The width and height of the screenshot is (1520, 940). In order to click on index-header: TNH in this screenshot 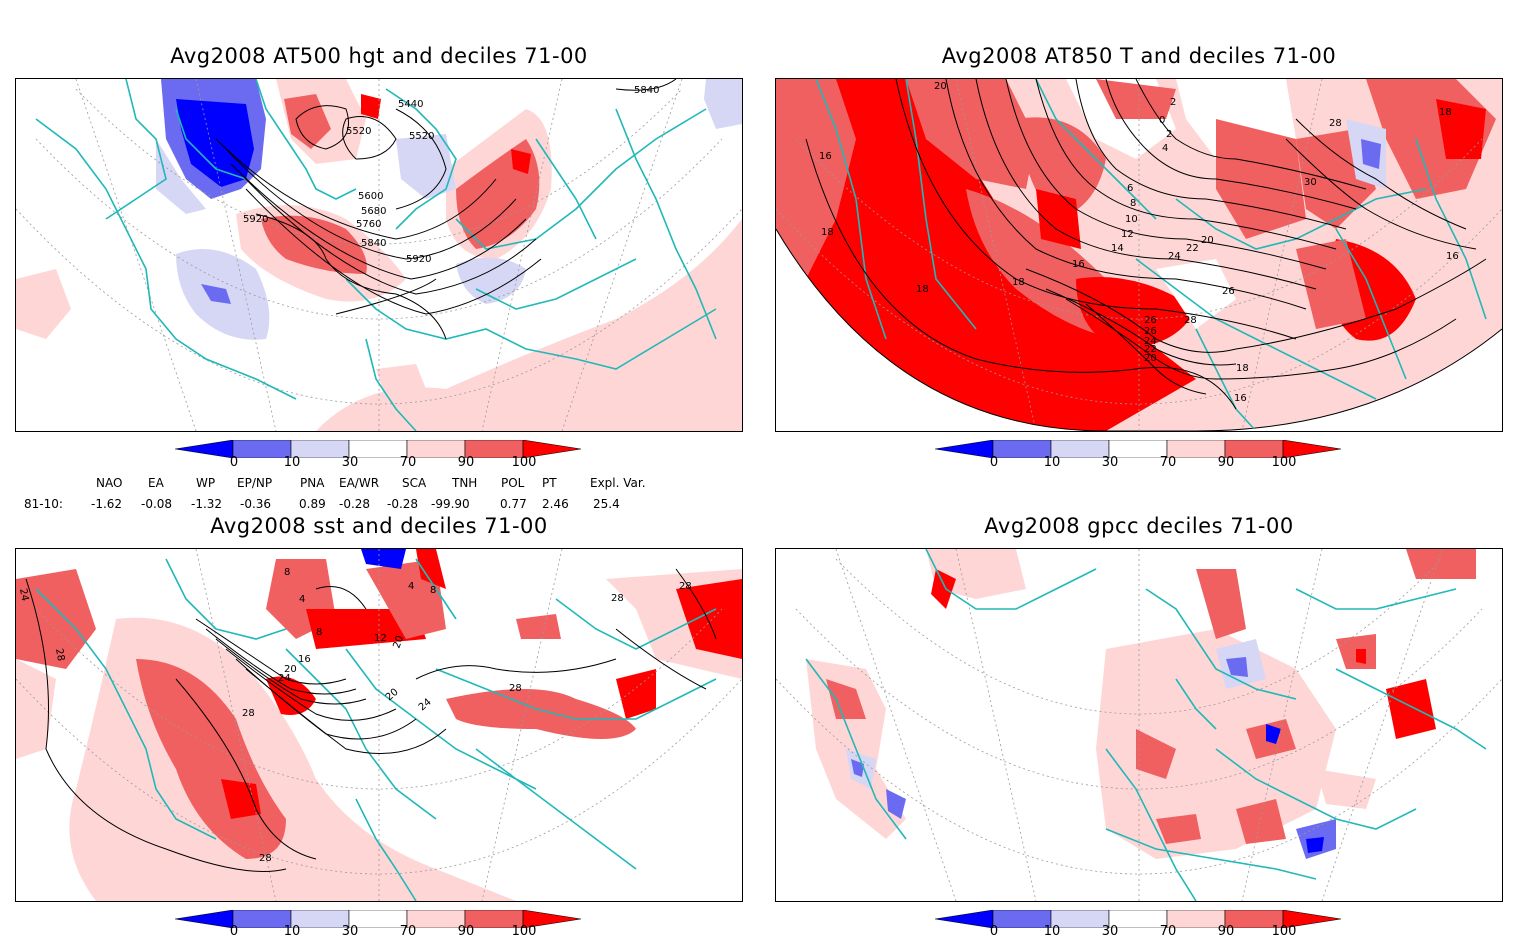, I will do `click(465, 483)`.